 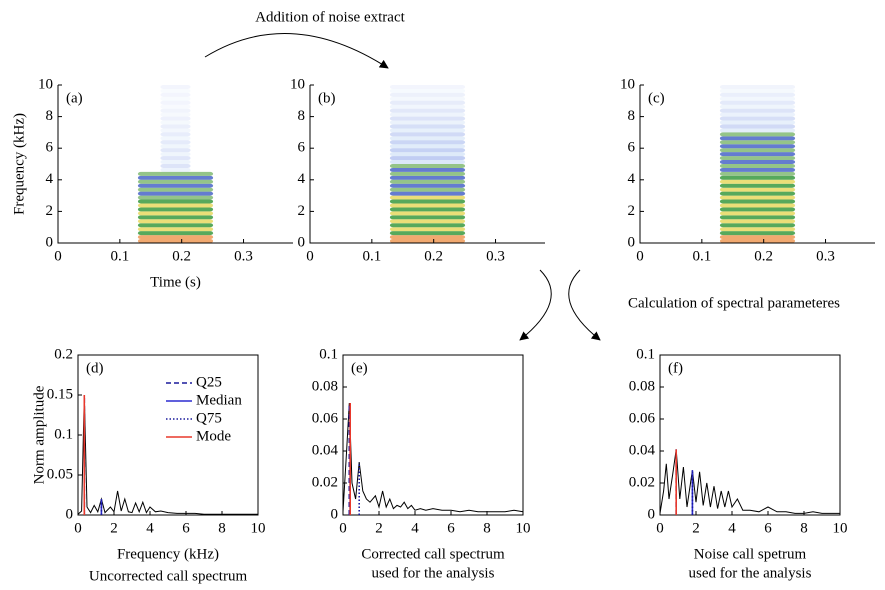 What do you see at coordinates (535, 305) in the screenshot?
I see `arrow` at bounding box center [535, 305].